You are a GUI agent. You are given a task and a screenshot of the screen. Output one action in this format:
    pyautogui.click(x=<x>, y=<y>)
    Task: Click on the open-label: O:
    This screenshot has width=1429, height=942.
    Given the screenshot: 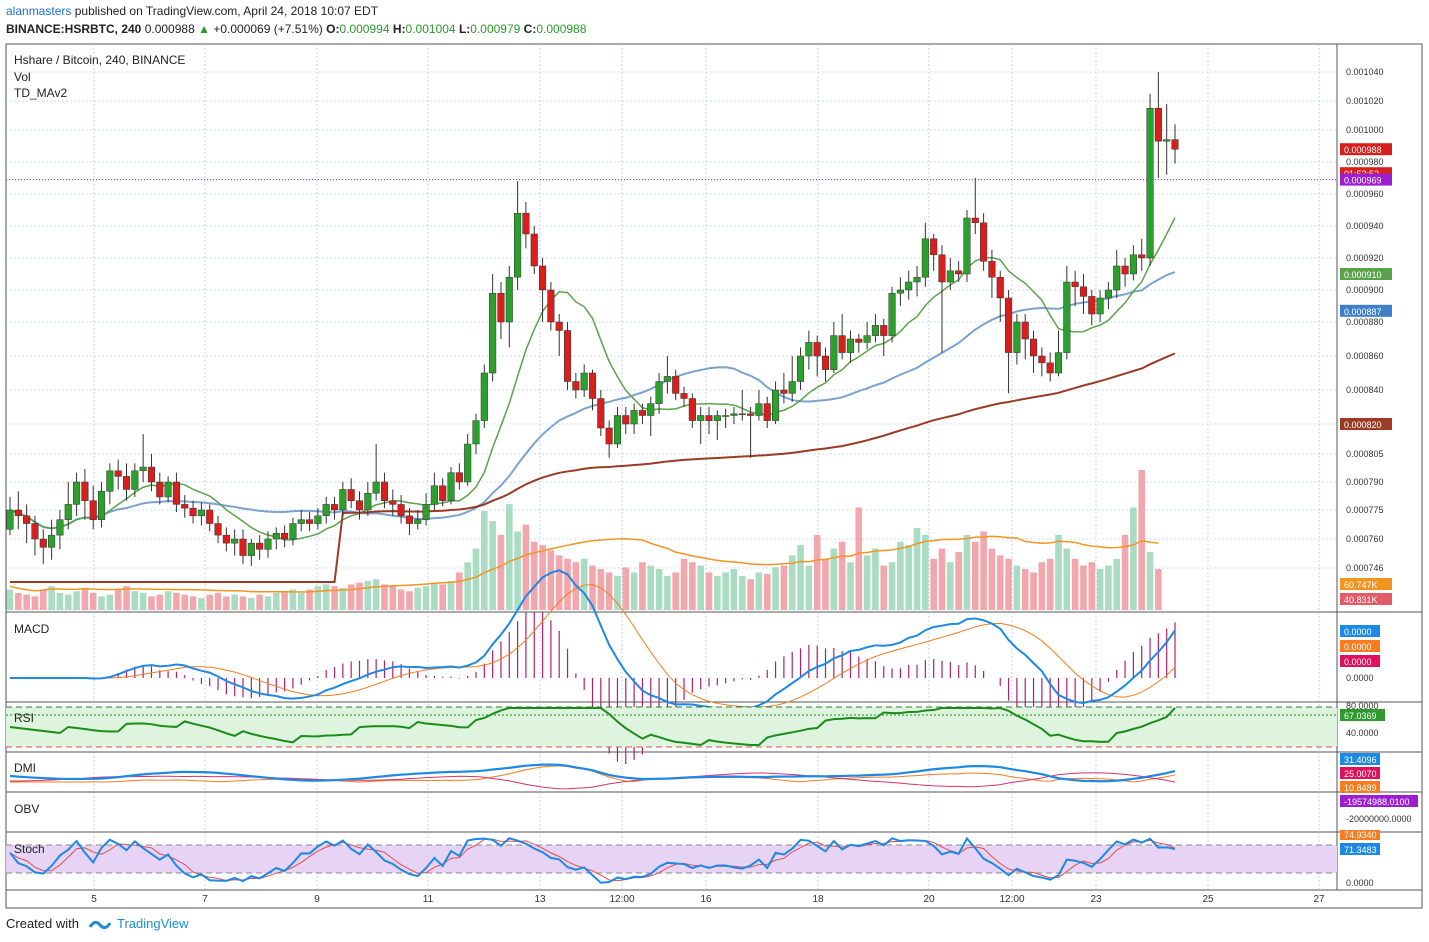 What is the action you would take?
    pyautogui.click(x=333, y=29)
    